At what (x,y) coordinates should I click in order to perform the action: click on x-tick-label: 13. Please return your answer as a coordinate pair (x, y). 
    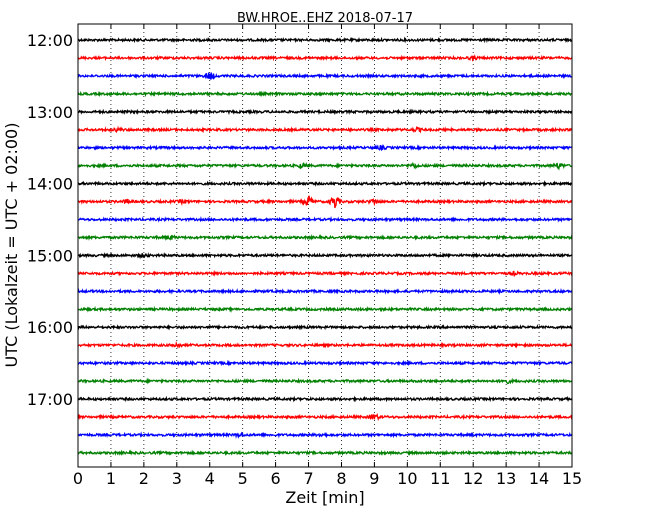
    Looking at the image, I should click on (506, 478).